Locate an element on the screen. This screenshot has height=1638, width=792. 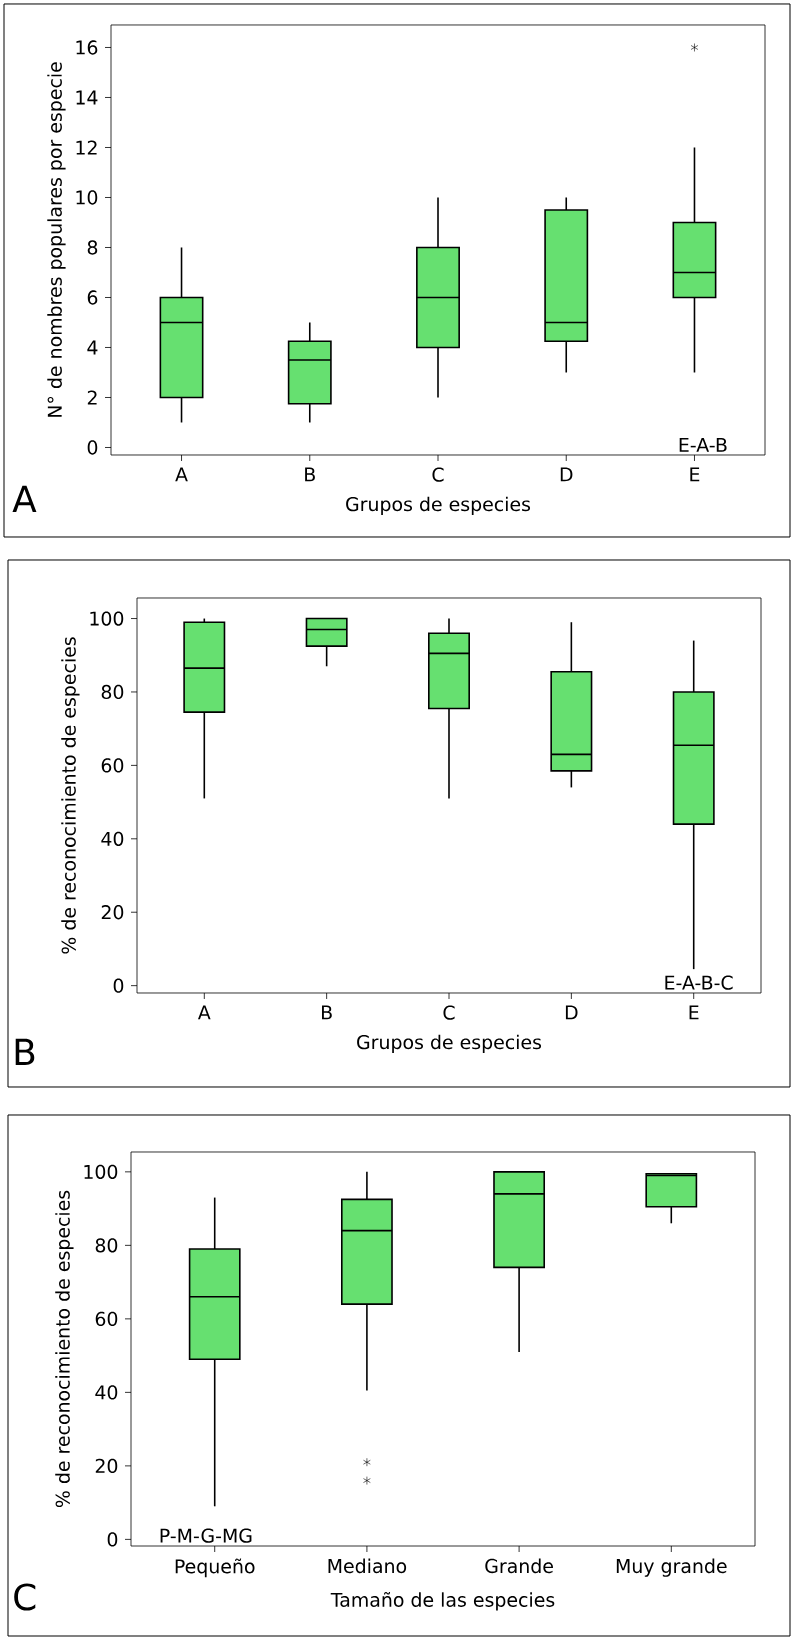
y-tick-label: 10 is located at coordinates (87, 197).